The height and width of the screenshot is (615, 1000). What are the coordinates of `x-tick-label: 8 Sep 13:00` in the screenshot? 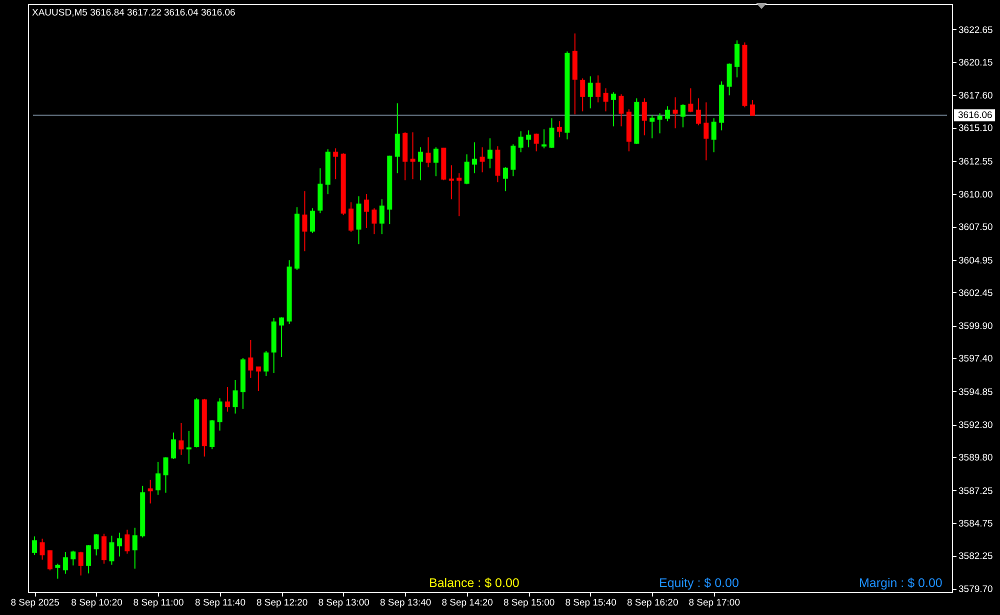 It's located at (344, 603).